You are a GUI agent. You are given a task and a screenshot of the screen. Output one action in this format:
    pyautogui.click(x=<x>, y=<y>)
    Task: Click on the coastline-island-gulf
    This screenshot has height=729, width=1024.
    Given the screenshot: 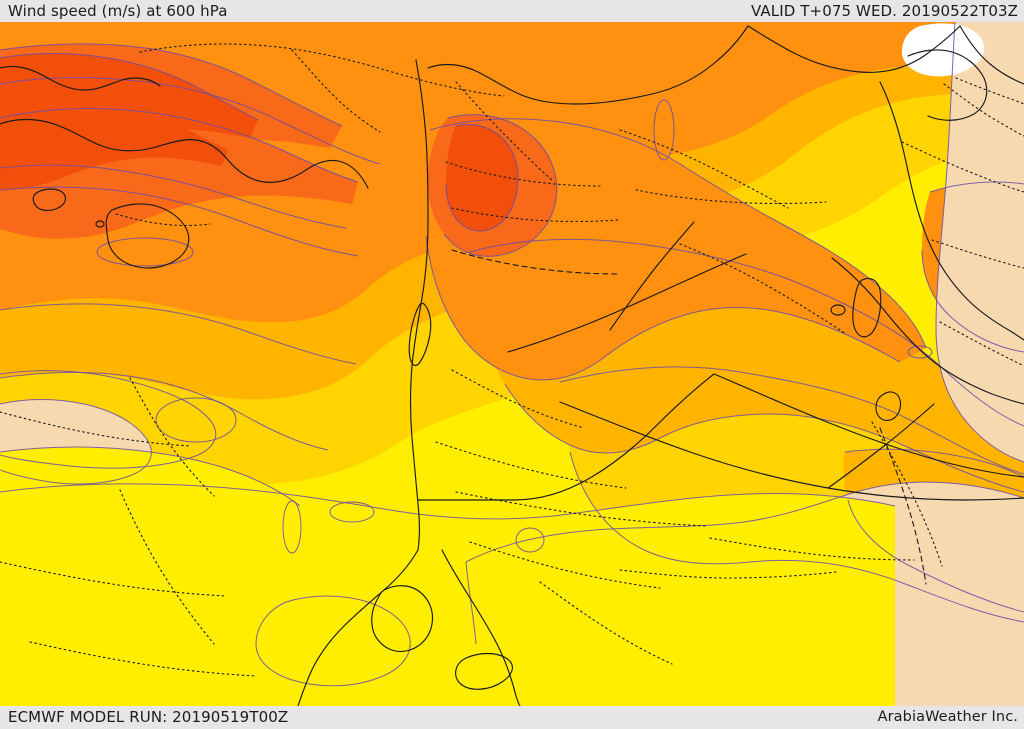 What is the action you would take?
    pyautogui.click(x=838, y=310)
    